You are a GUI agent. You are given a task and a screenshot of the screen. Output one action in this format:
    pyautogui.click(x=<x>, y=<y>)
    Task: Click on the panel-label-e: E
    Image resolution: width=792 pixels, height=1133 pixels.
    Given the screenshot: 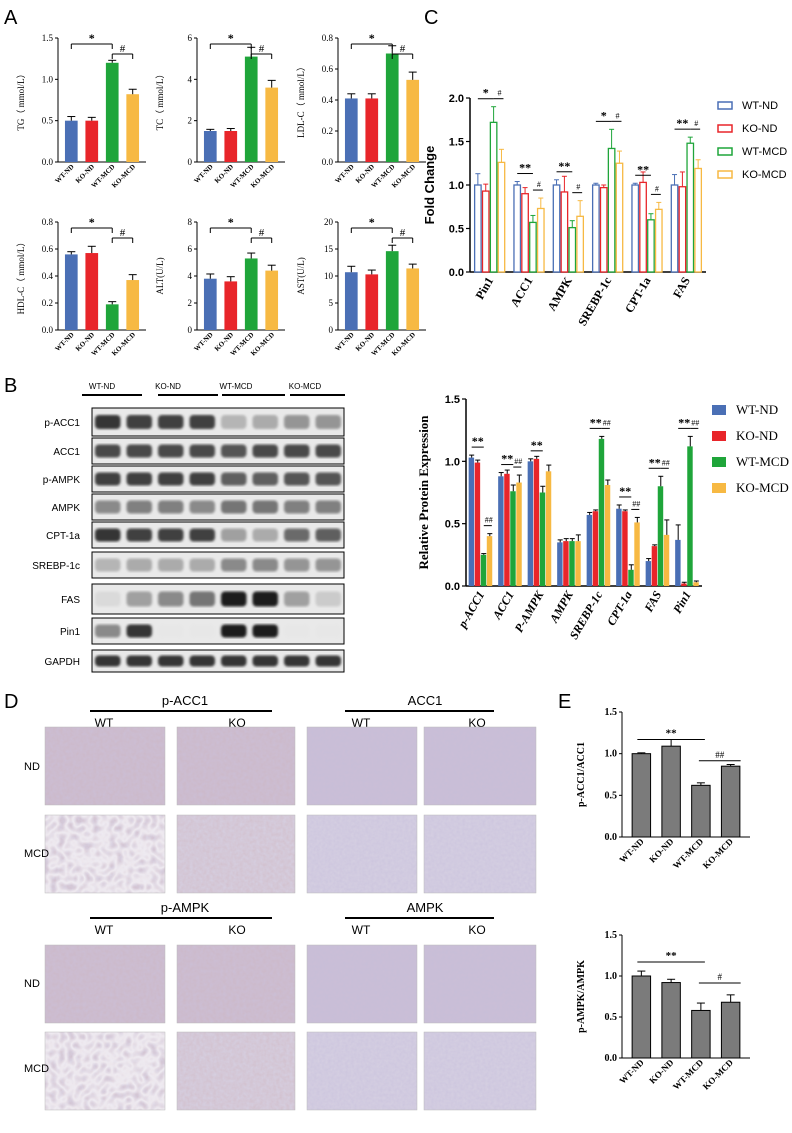 What is the action you would take?
    pyautogui.click(x=564, y=702)
    